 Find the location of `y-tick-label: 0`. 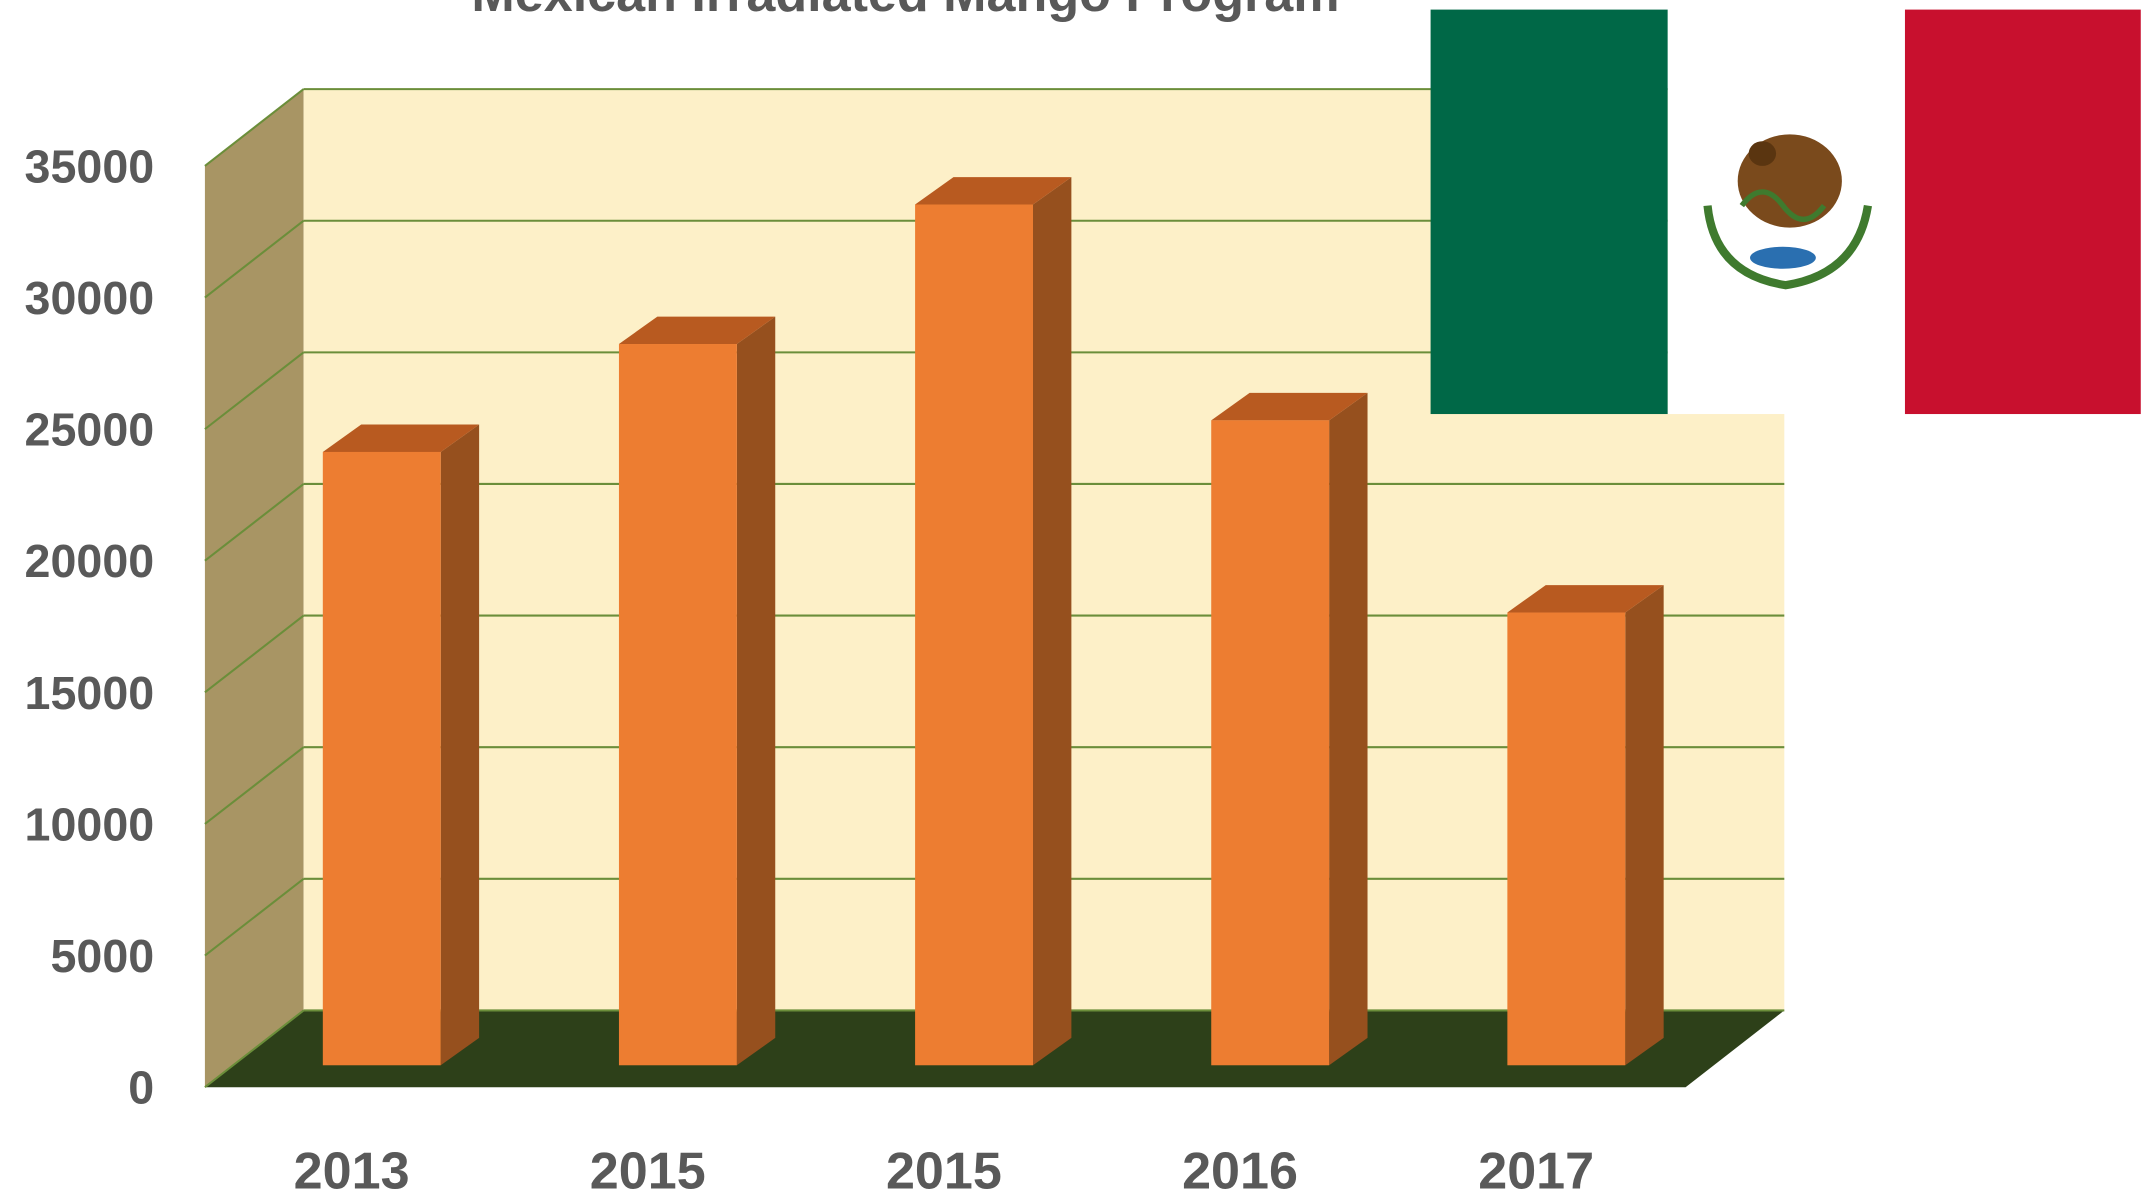

y-tick-label: 0 is located at coordinates (141, 1088).